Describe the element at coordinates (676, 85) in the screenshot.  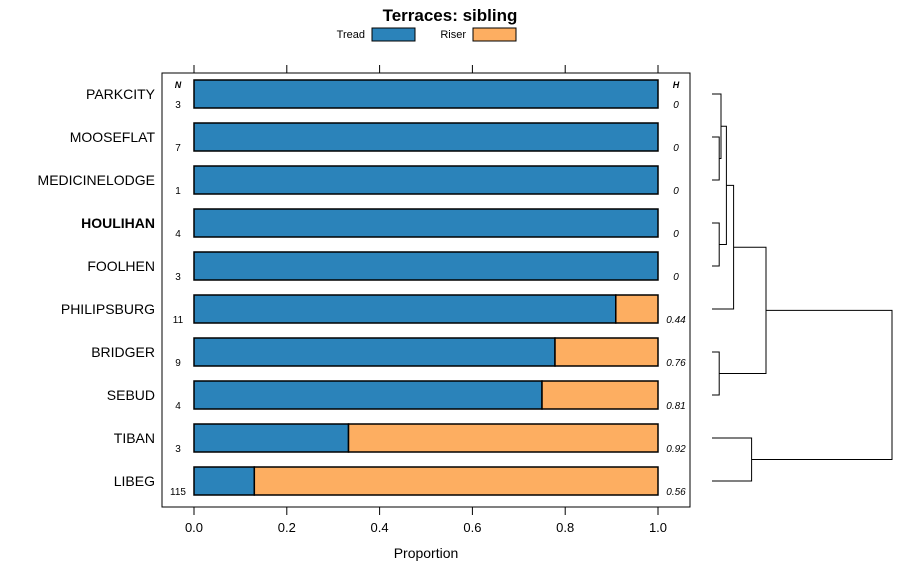
I see `h-header: H` at that location.